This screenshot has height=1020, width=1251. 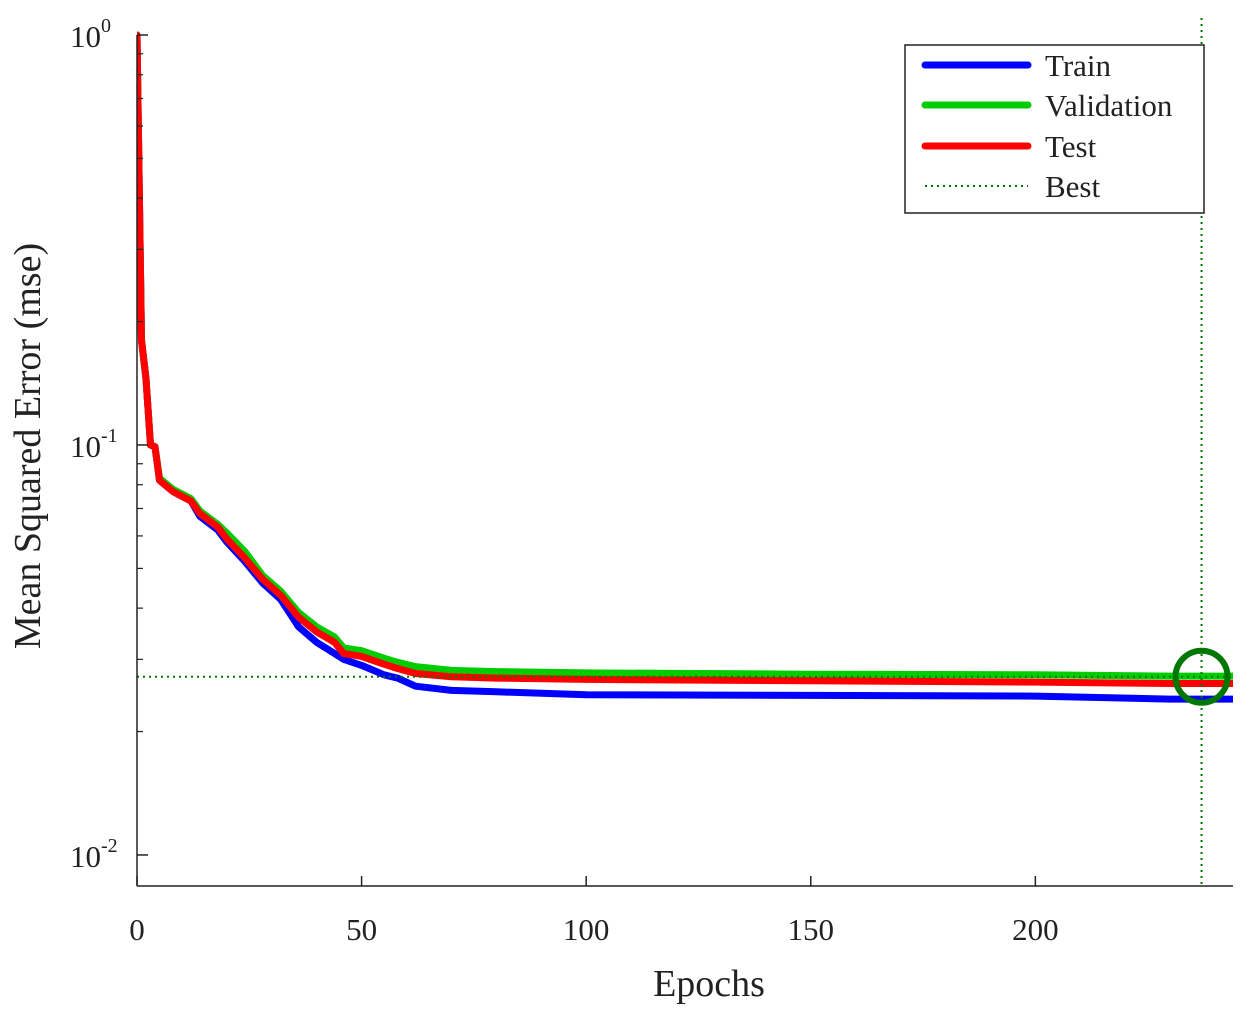 What do you see at coordinates (1201, 676) in the screenshot?
I see `best-point-marker` at bounding box center [1201, 676].